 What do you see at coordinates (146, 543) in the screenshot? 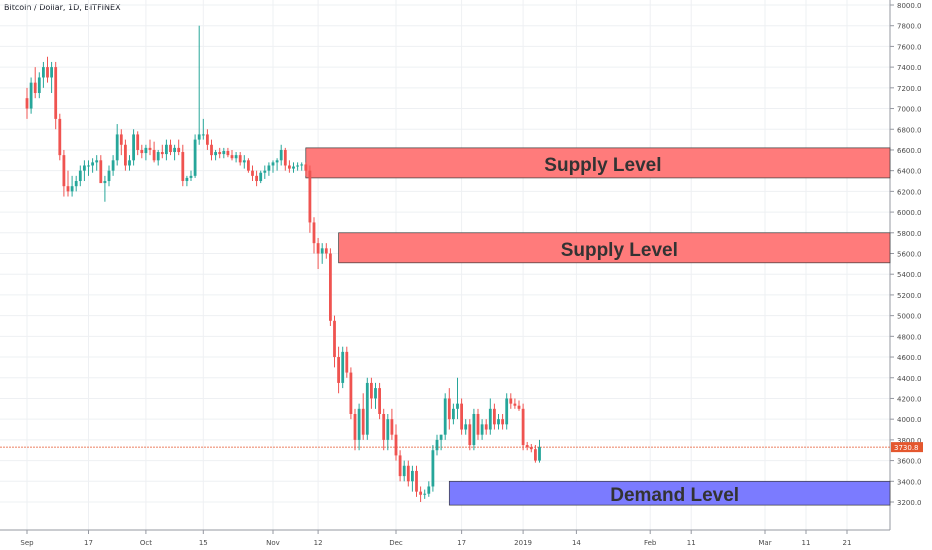
I see `x-tick-label: Oct` at bounding box center [146, 543].